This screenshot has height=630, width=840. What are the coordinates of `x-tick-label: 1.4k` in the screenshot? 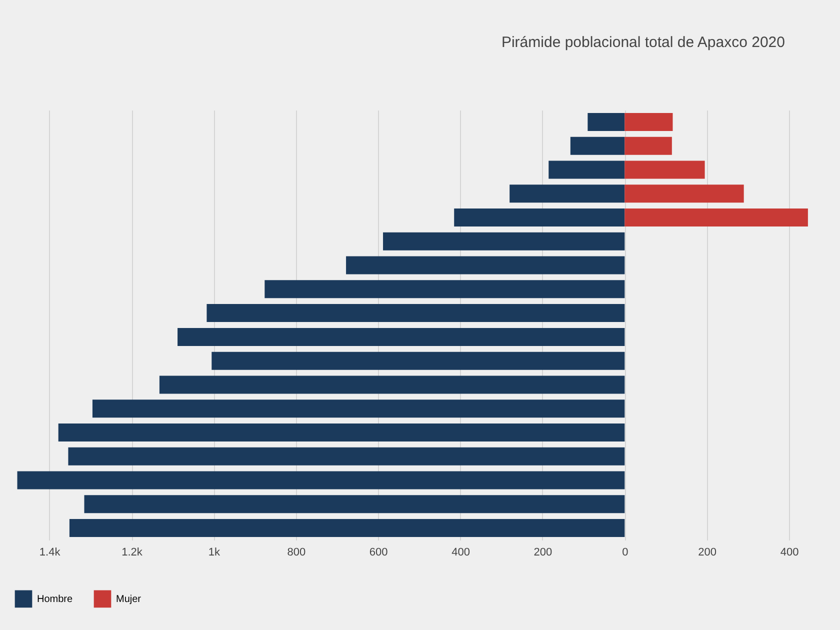 It's located at (50, 552).